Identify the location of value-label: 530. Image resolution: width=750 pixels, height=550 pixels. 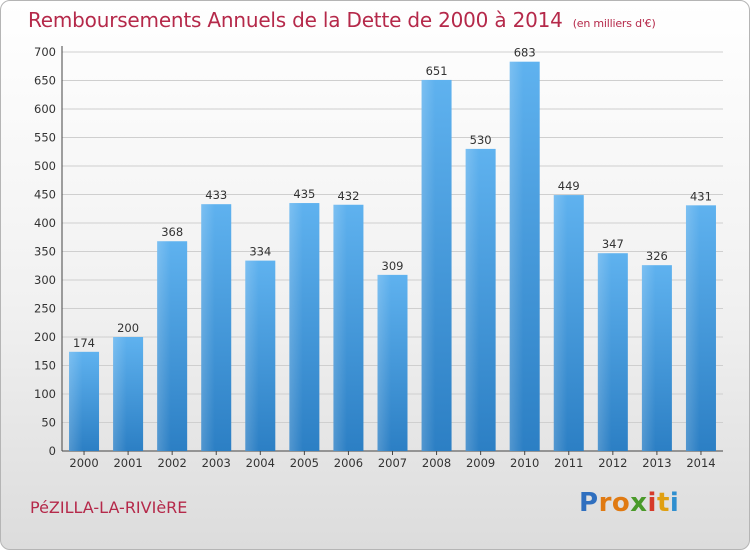
(481, 140).